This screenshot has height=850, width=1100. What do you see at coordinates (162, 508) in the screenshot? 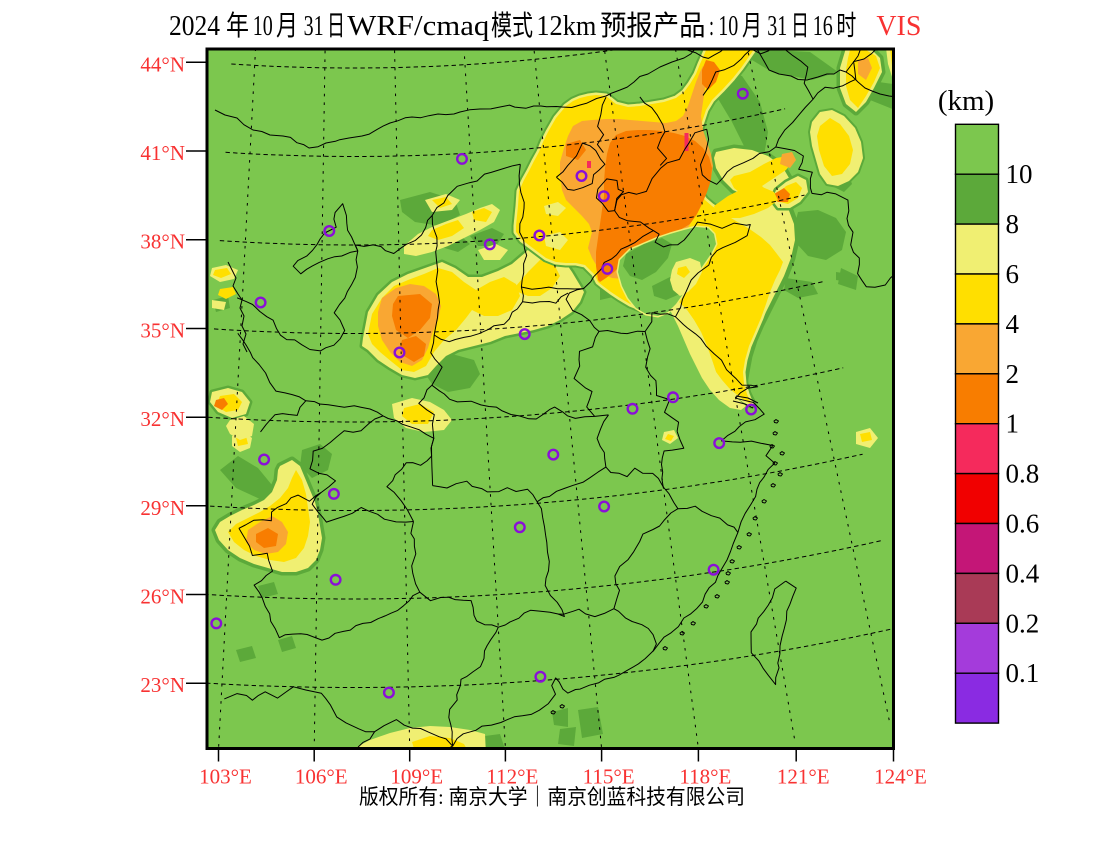
I see `svg-text: 29°N` at bounding box center [162, 508].